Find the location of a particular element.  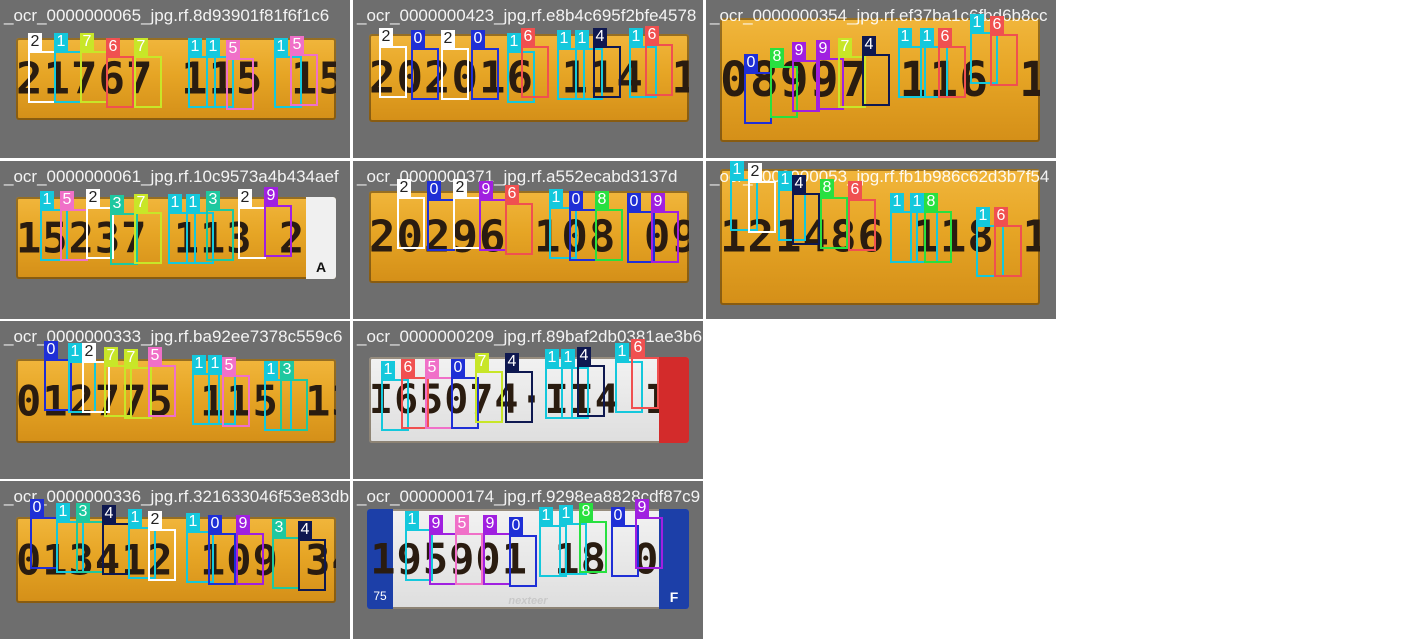

image-filename: _ocr_0000000336_jpg.rf.321633046f53e83db is located at coordinates (177, 496).